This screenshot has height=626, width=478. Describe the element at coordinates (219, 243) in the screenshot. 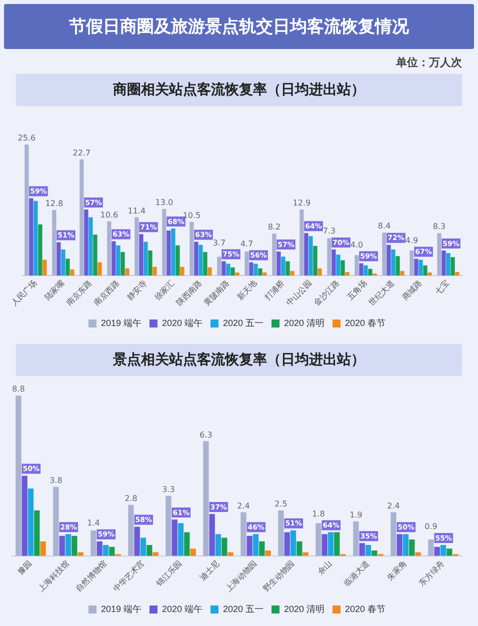

I see `data-label: 3.7` at that location.